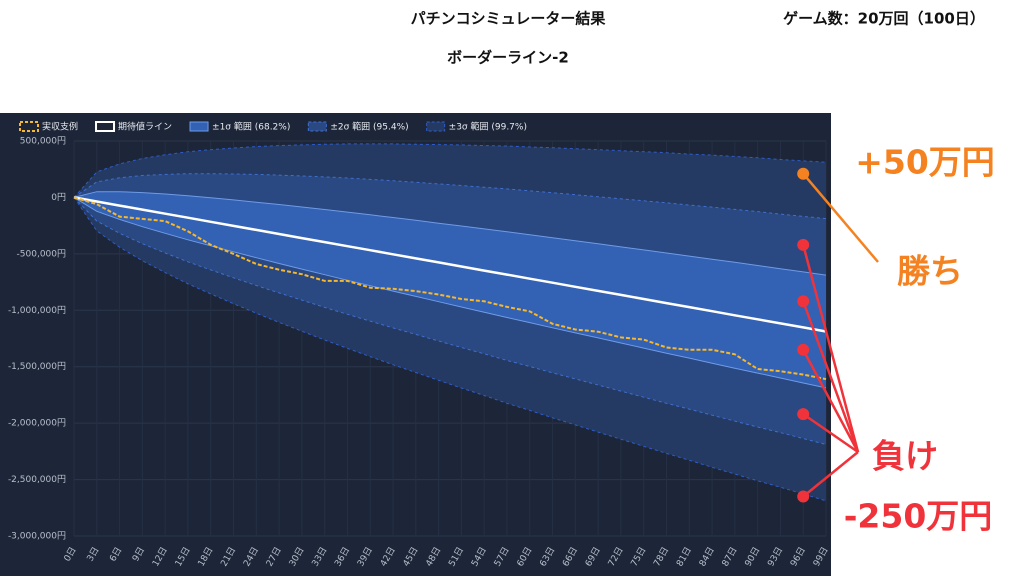 The height and width of the screenshot is (580, 1024). What do you see at coordinates (918, 516) in the screenshot?
I see `lose-amount: -250万円` at bounding box center [918, 516].